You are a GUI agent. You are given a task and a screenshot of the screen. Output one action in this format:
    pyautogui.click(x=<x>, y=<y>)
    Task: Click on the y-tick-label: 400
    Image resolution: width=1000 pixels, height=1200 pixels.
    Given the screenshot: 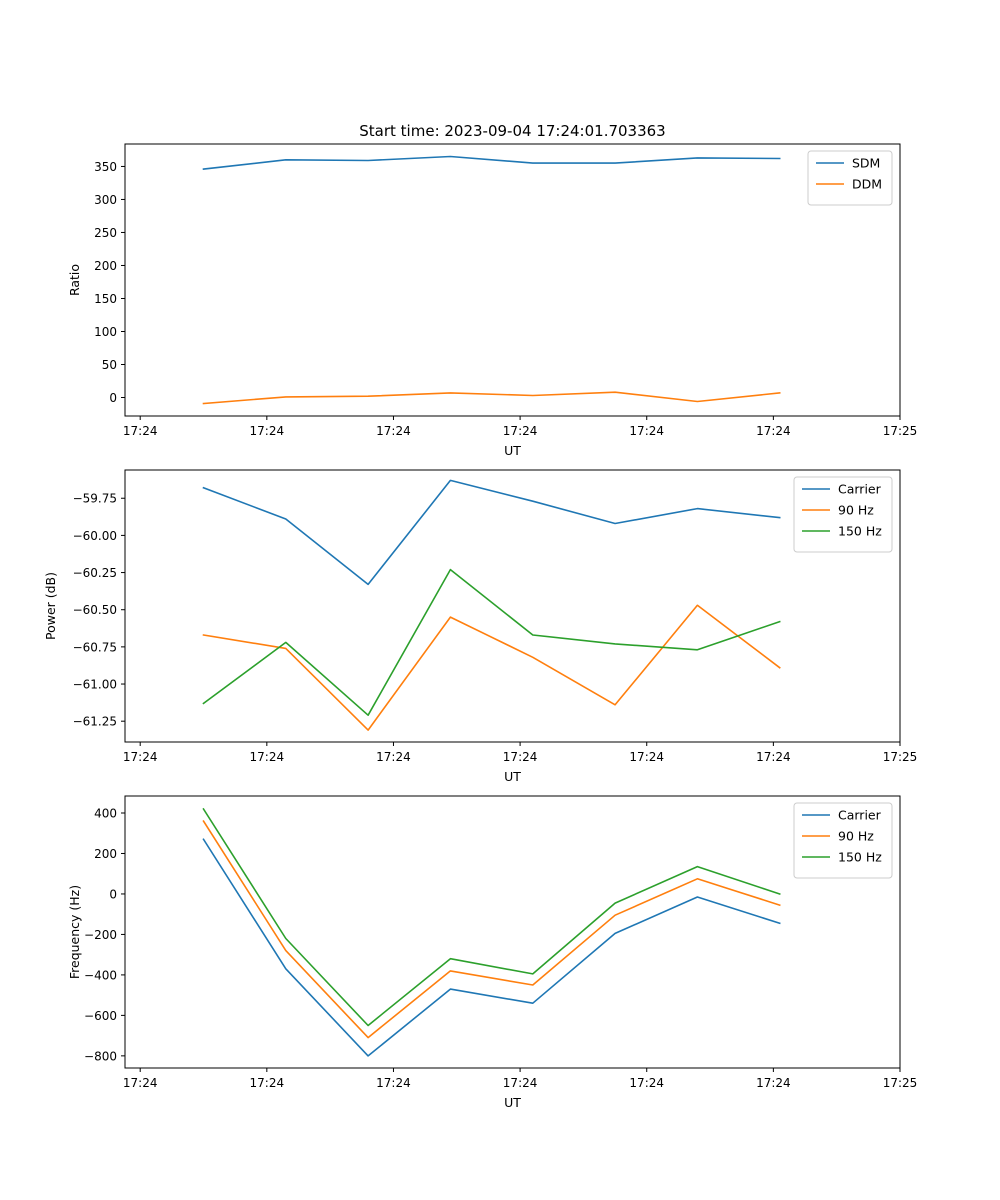 What is the action you would take?
    pyautogui.click(x=105, y=814)
    